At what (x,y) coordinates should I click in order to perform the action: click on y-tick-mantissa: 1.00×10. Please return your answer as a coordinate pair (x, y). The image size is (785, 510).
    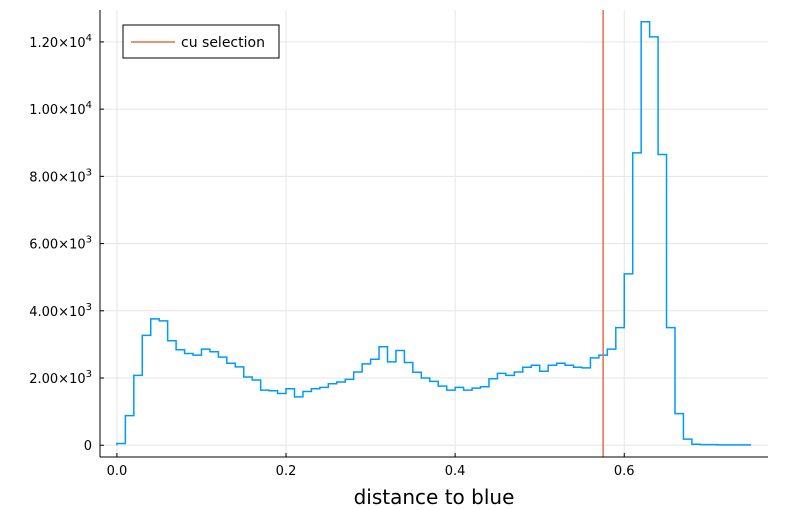
    Looking at the image, I should click on (57, 110).